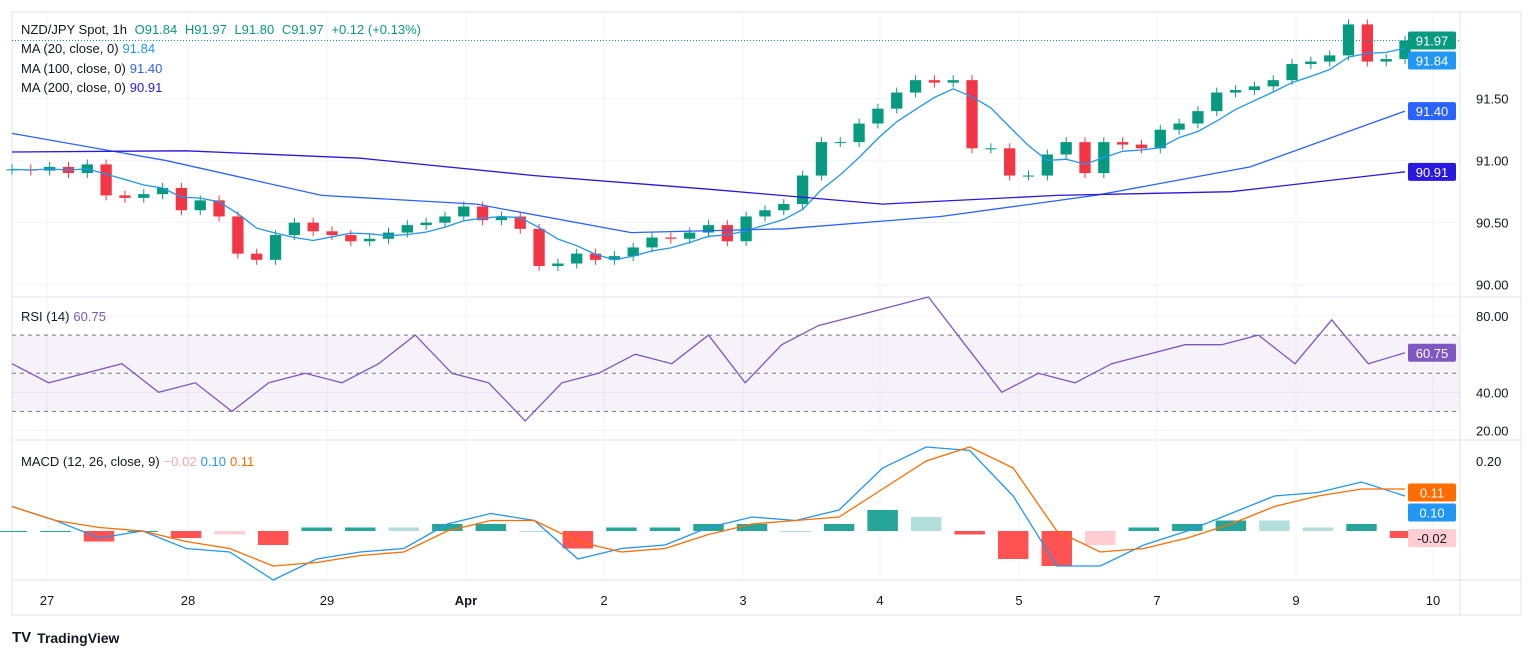 The width and height of the screenshot is (1536, 658). Describe the element at coordinates (78, 637) in the screenshot. I see `branding-text: TradingView` at that location.